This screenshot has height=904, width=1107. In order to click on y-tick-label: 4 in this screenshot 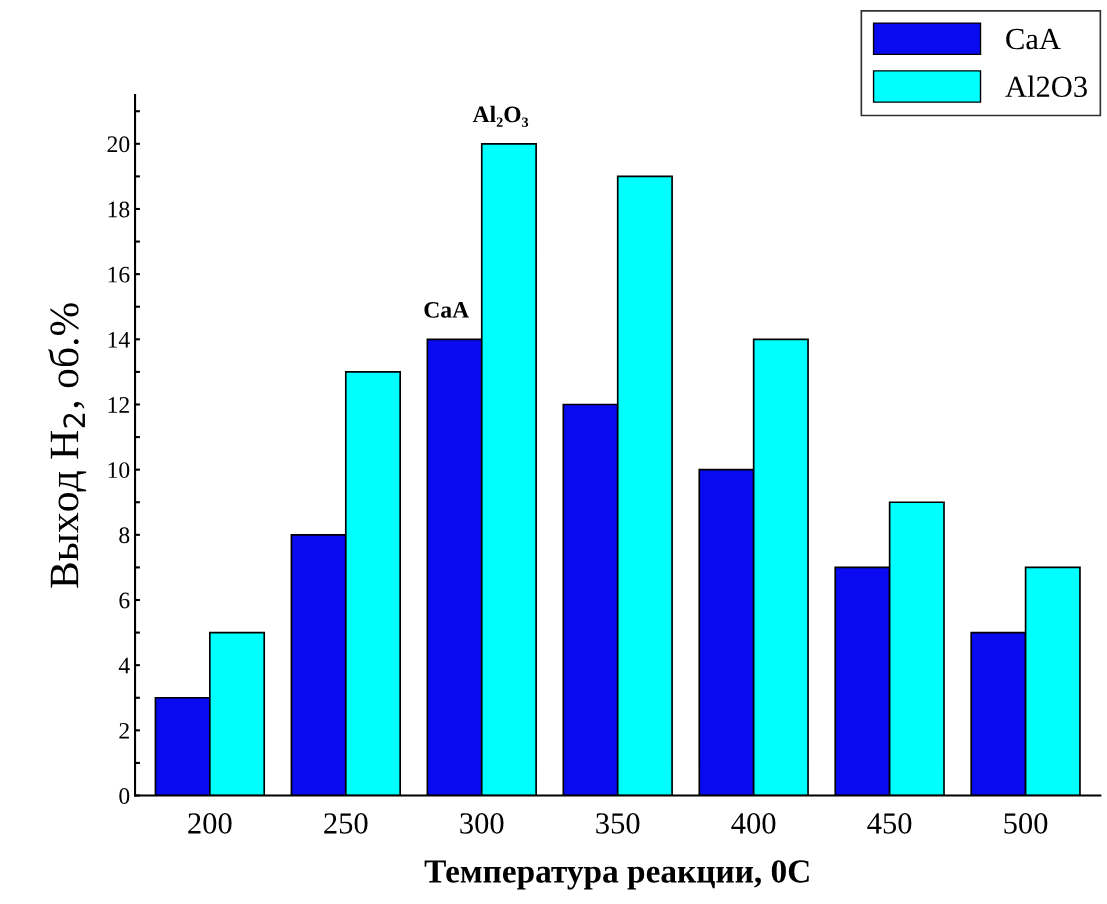, I will do `click(124, 665)`.